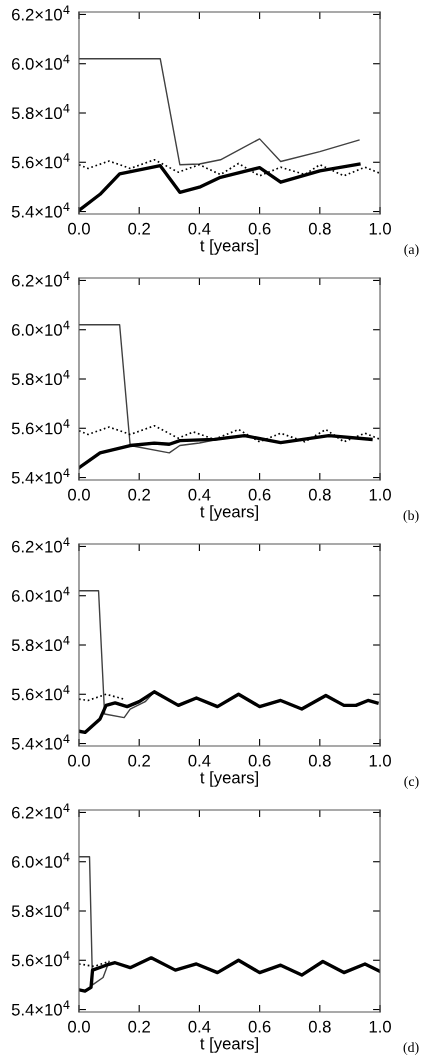 The height and width of the screenshot is (1064, 427). Describe the element at coordinates (411, 250) in the screenshot. I see `text: (a)` at that location.